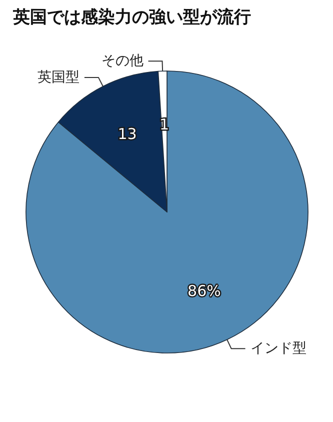 The height and width of the screenshot is (422, 333). Describe the element at coordinates (164, 125) in the screenshot. I see `data-label: 1` at that location.